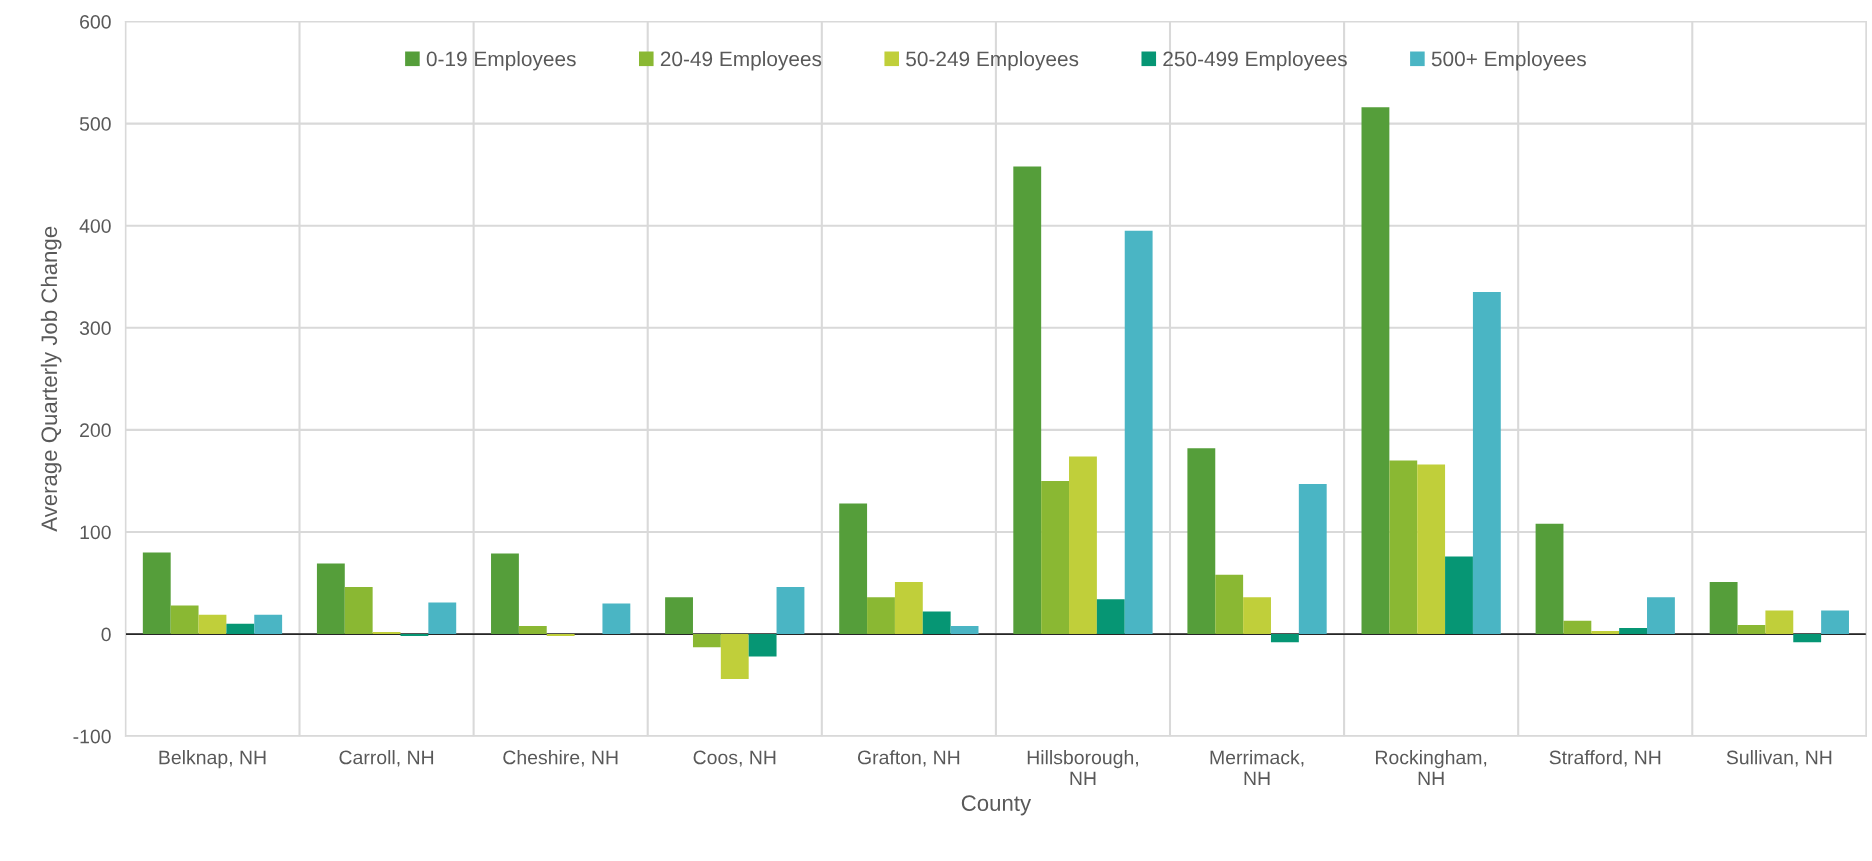 This screenshot has width=1872, height=861. Describe the element at coordinates (1431, 768) in the screenshot. I see `x-tick-label: Rockingham, NH` at that location.